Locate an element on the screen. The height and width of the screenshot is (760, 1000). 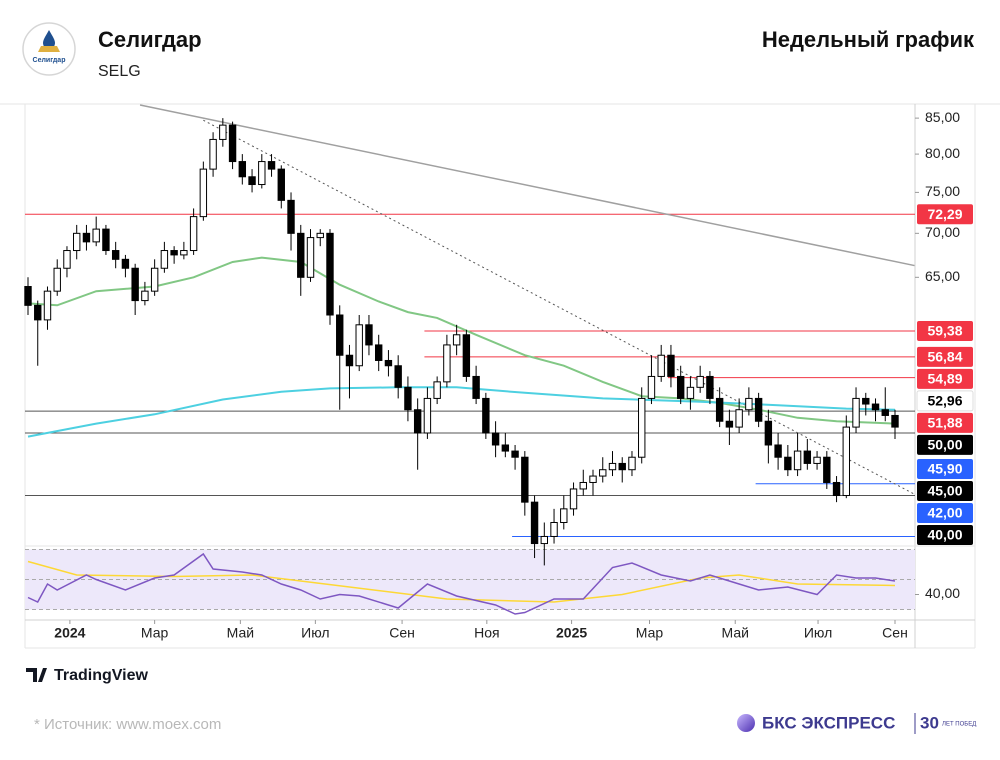
logo-bar is located at coordinates (49, 49).